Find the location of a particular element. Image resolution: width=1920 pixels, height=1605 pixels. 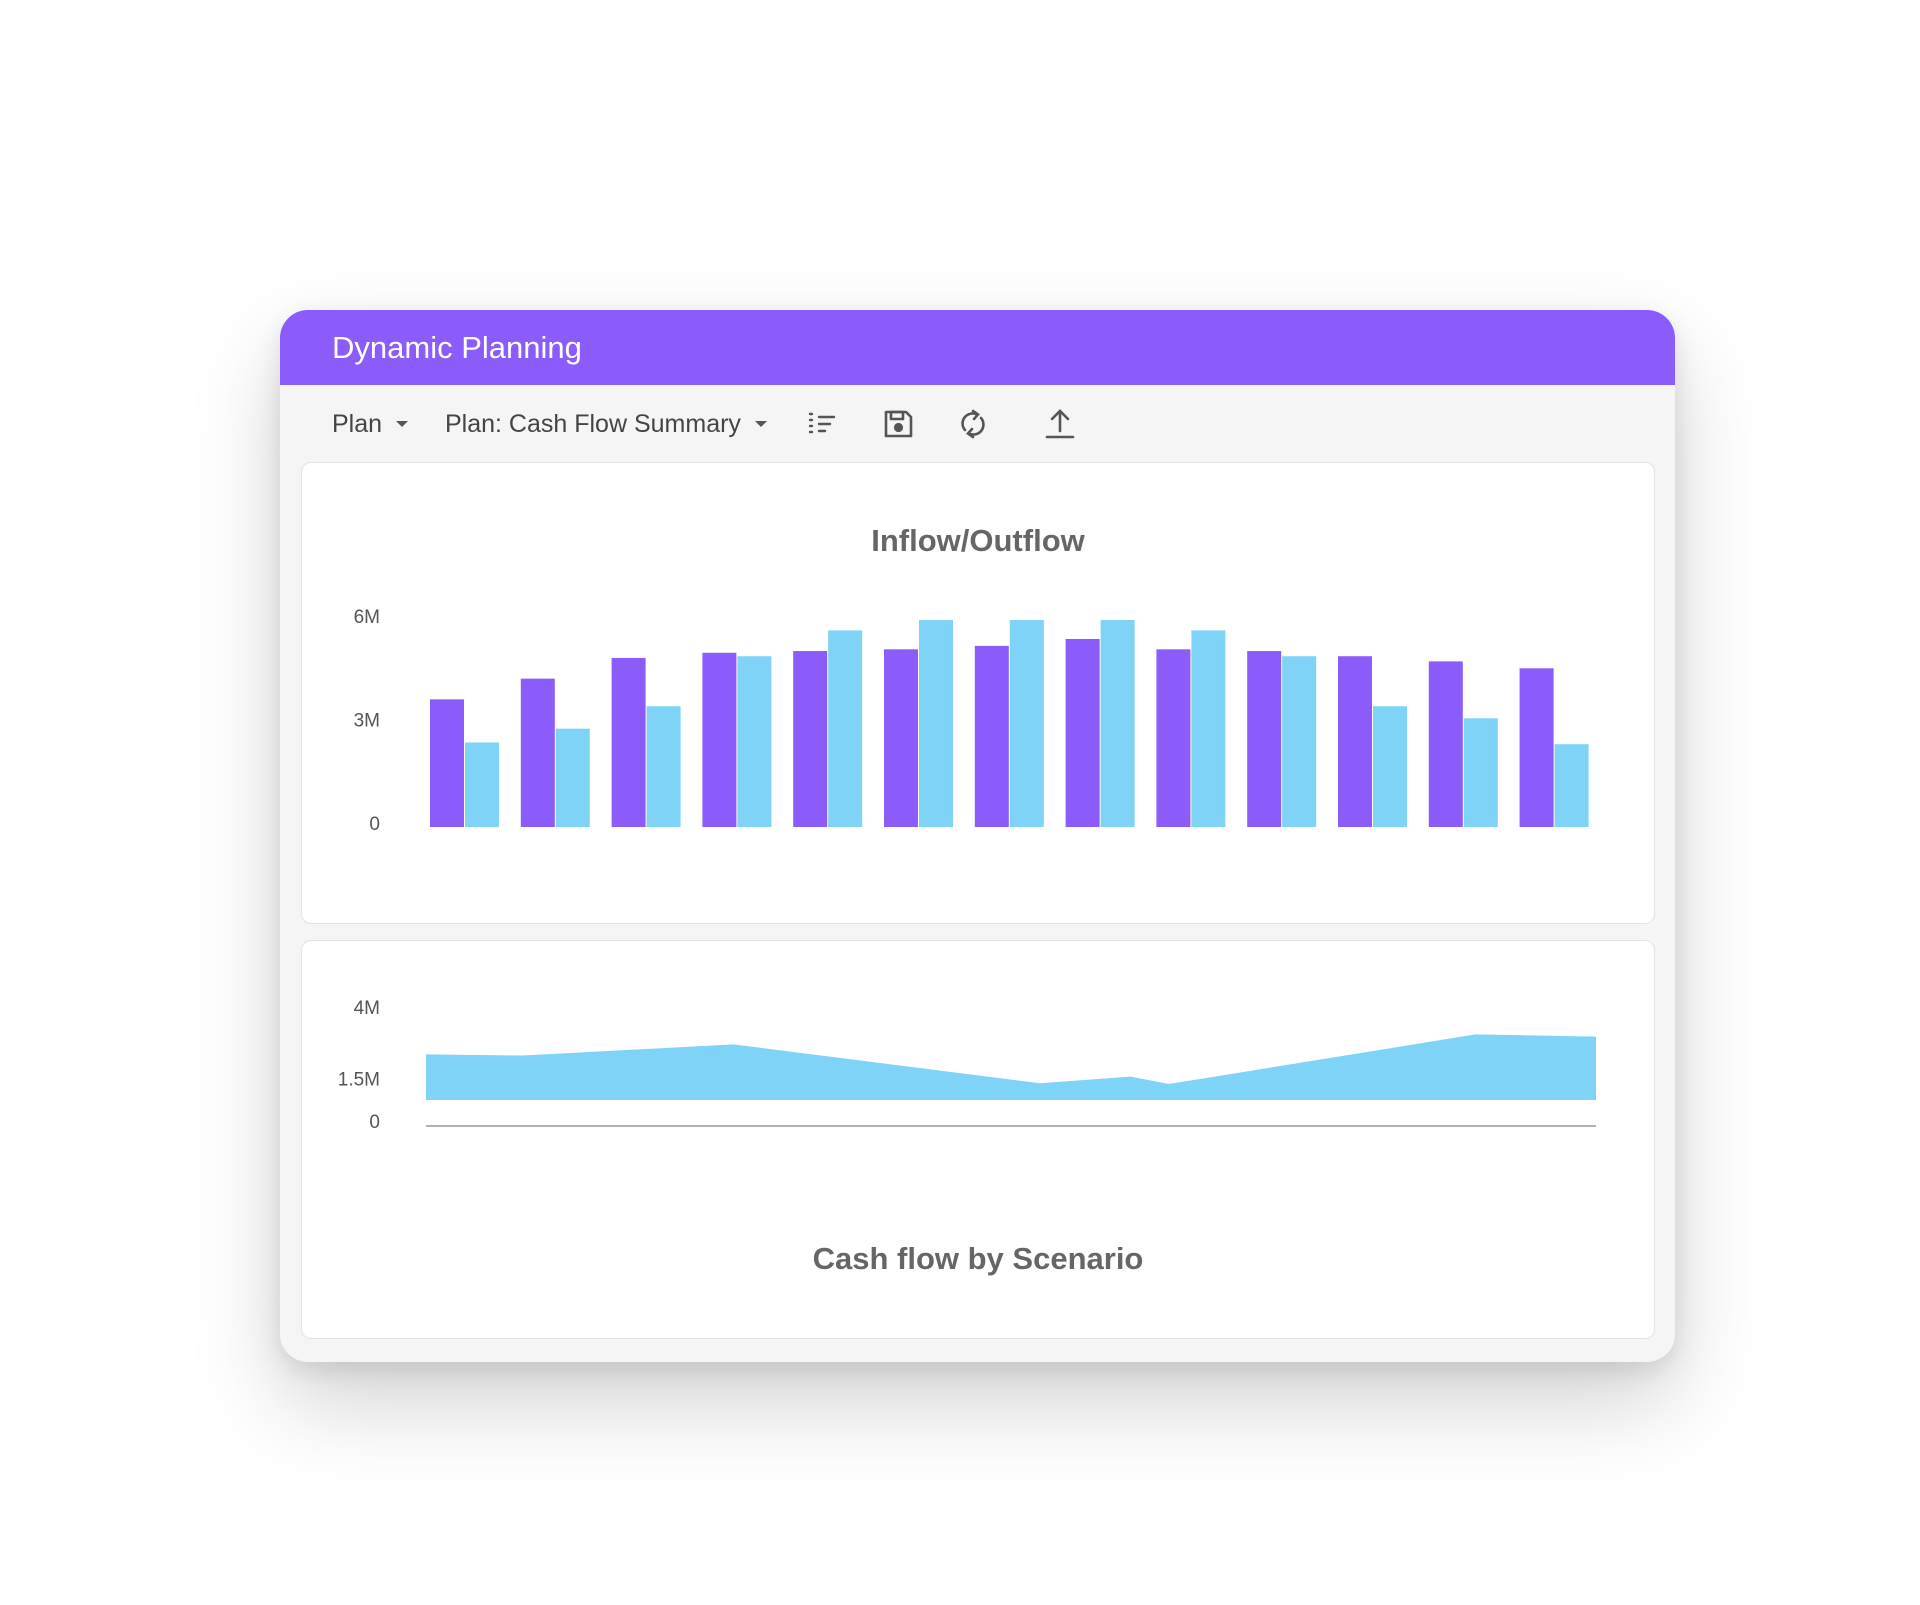

view-dropdown: Plan: Cash Flow Summary is located at coordinates (606, 424).